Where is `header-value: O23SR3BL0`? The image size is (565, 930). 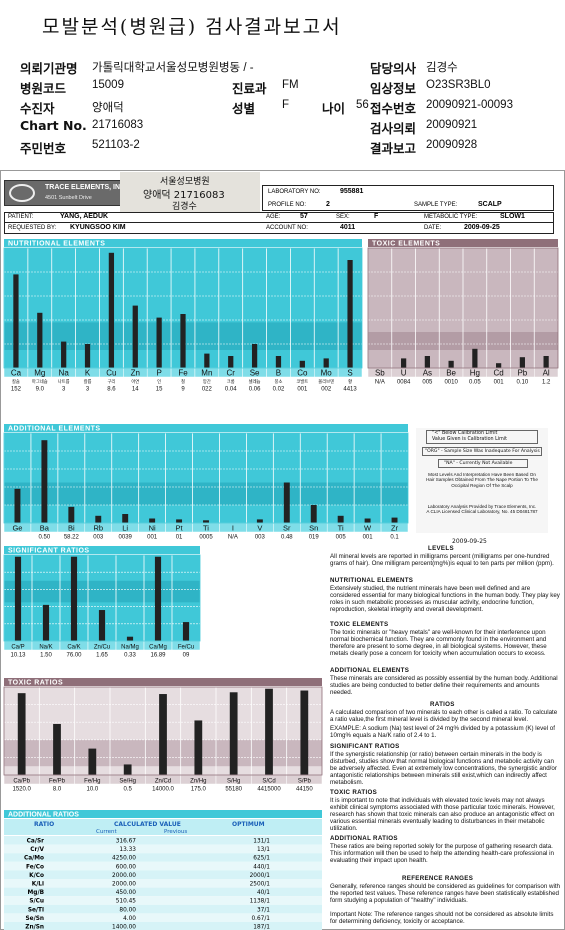
header-value: O23SR3BL0 is located at coordinates (458, 85).